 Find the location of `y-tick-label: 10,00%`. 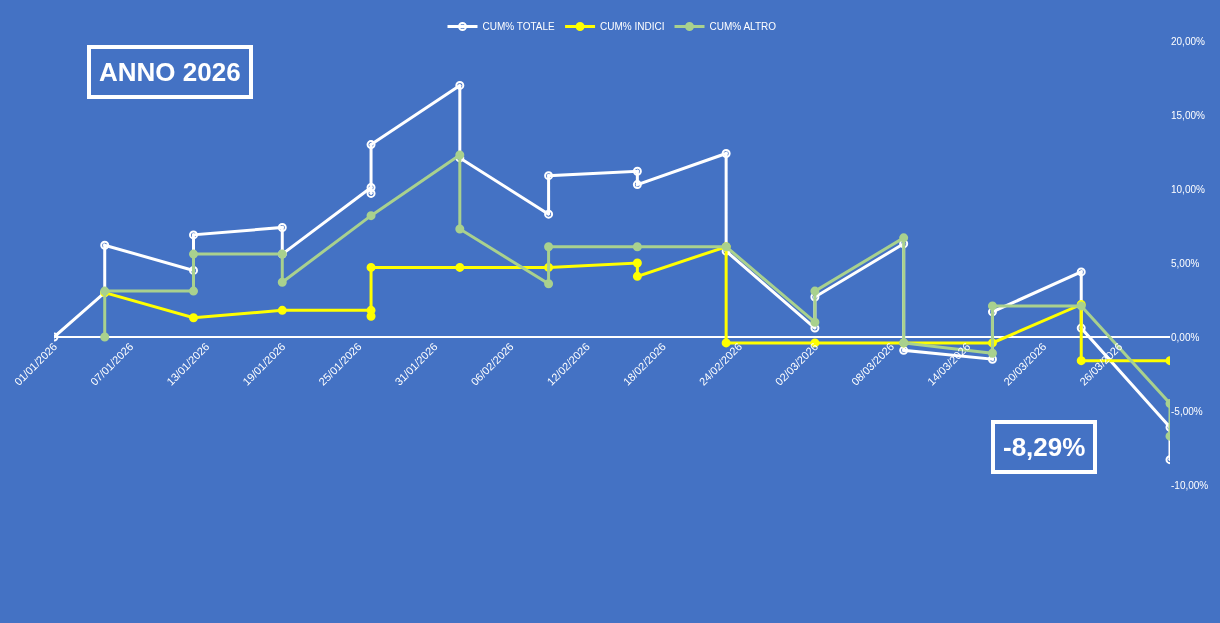

y-tick-label: 10,00% is located at coordinates (1188, 189).